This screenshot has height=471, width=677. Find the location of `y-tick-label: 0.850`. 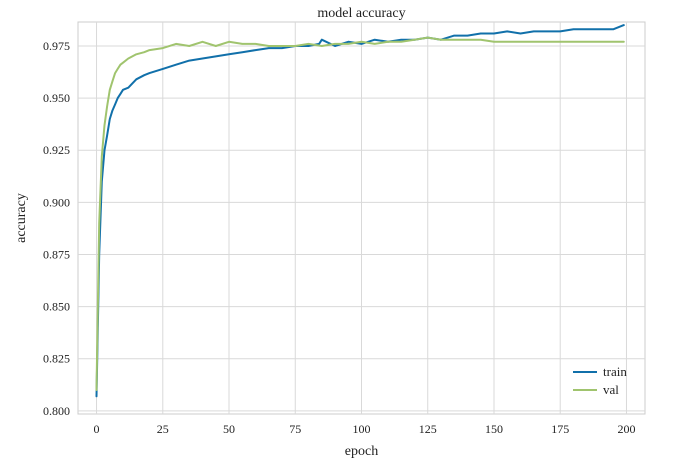

y-tick-label: 0.850 is located at coordinates (56, 307).